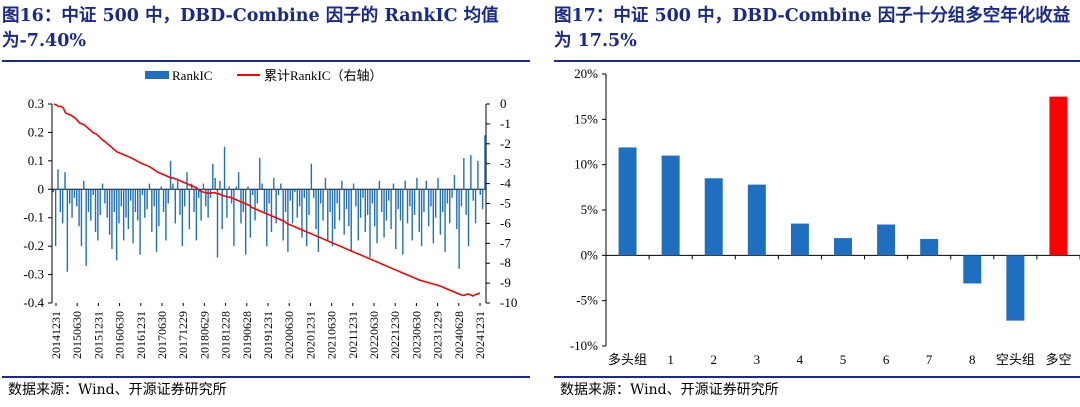 This screenshot has width=1080, height=407. I want to click on x-tick-label: 20141231, so click(56, 335).